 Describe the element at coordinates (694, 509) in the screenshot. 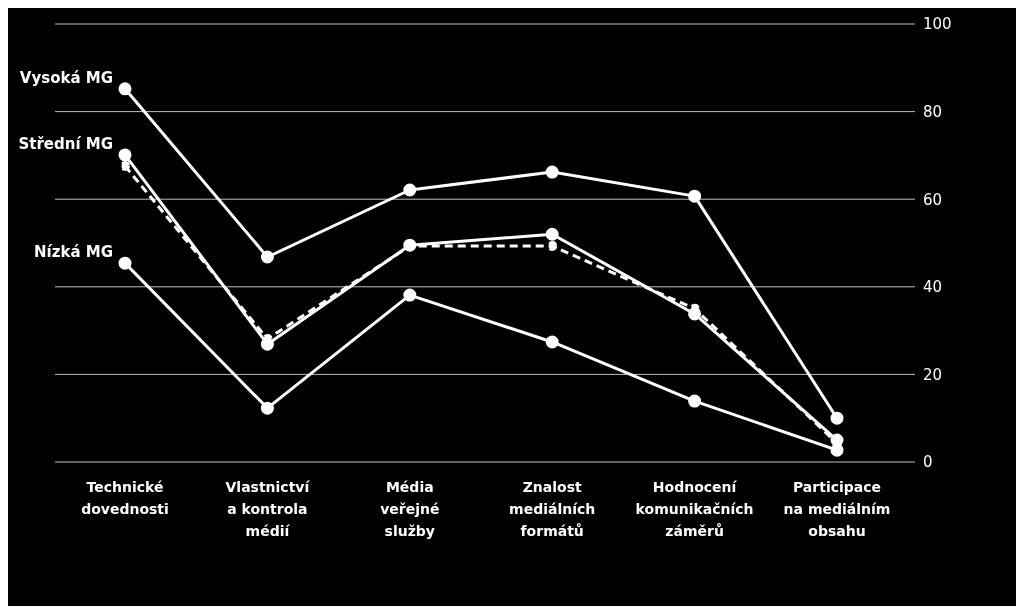

I see `x-tick-label: Hodnocení komunikačních záměrů` at that location.